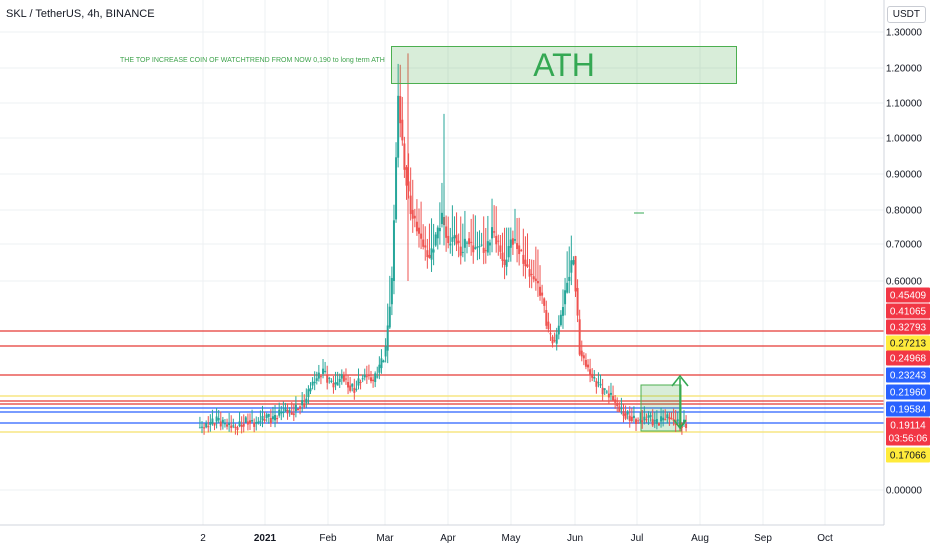 Image resolution: width=932 pixels, height=550 pixels. Describe the element at coordinates (908, 344) in the screenshot. I see `price-label-text: 0.27213` at that location.